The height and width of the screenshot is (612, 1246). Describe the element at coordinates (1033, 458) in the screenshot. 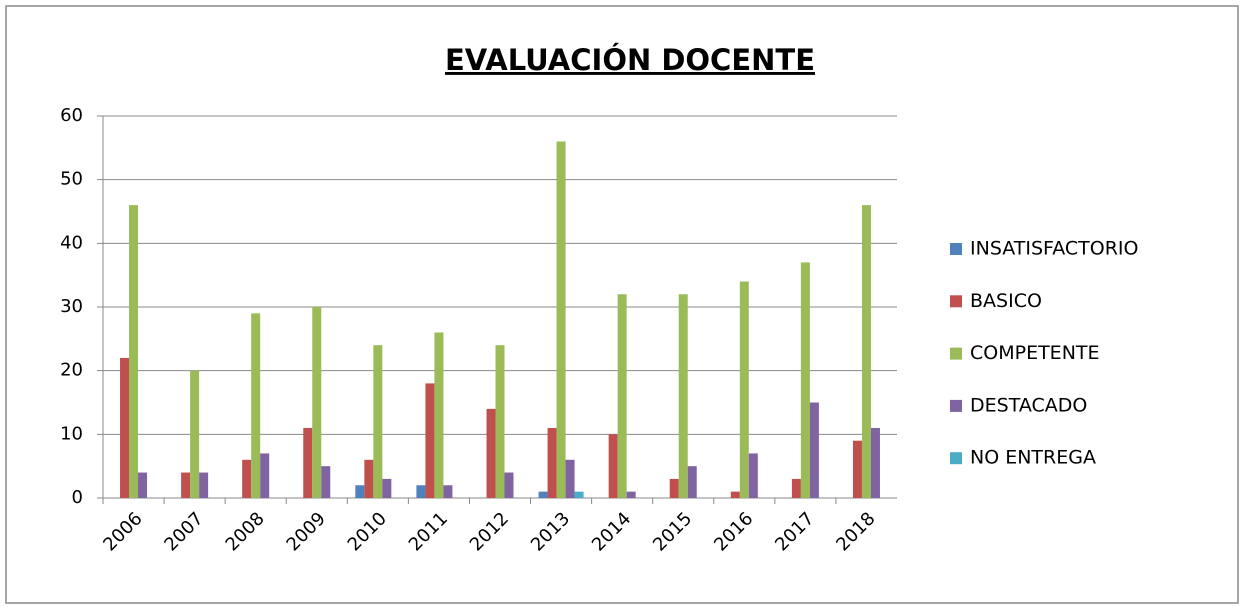

I see `legend-label: NO ENTREGA` at that location.